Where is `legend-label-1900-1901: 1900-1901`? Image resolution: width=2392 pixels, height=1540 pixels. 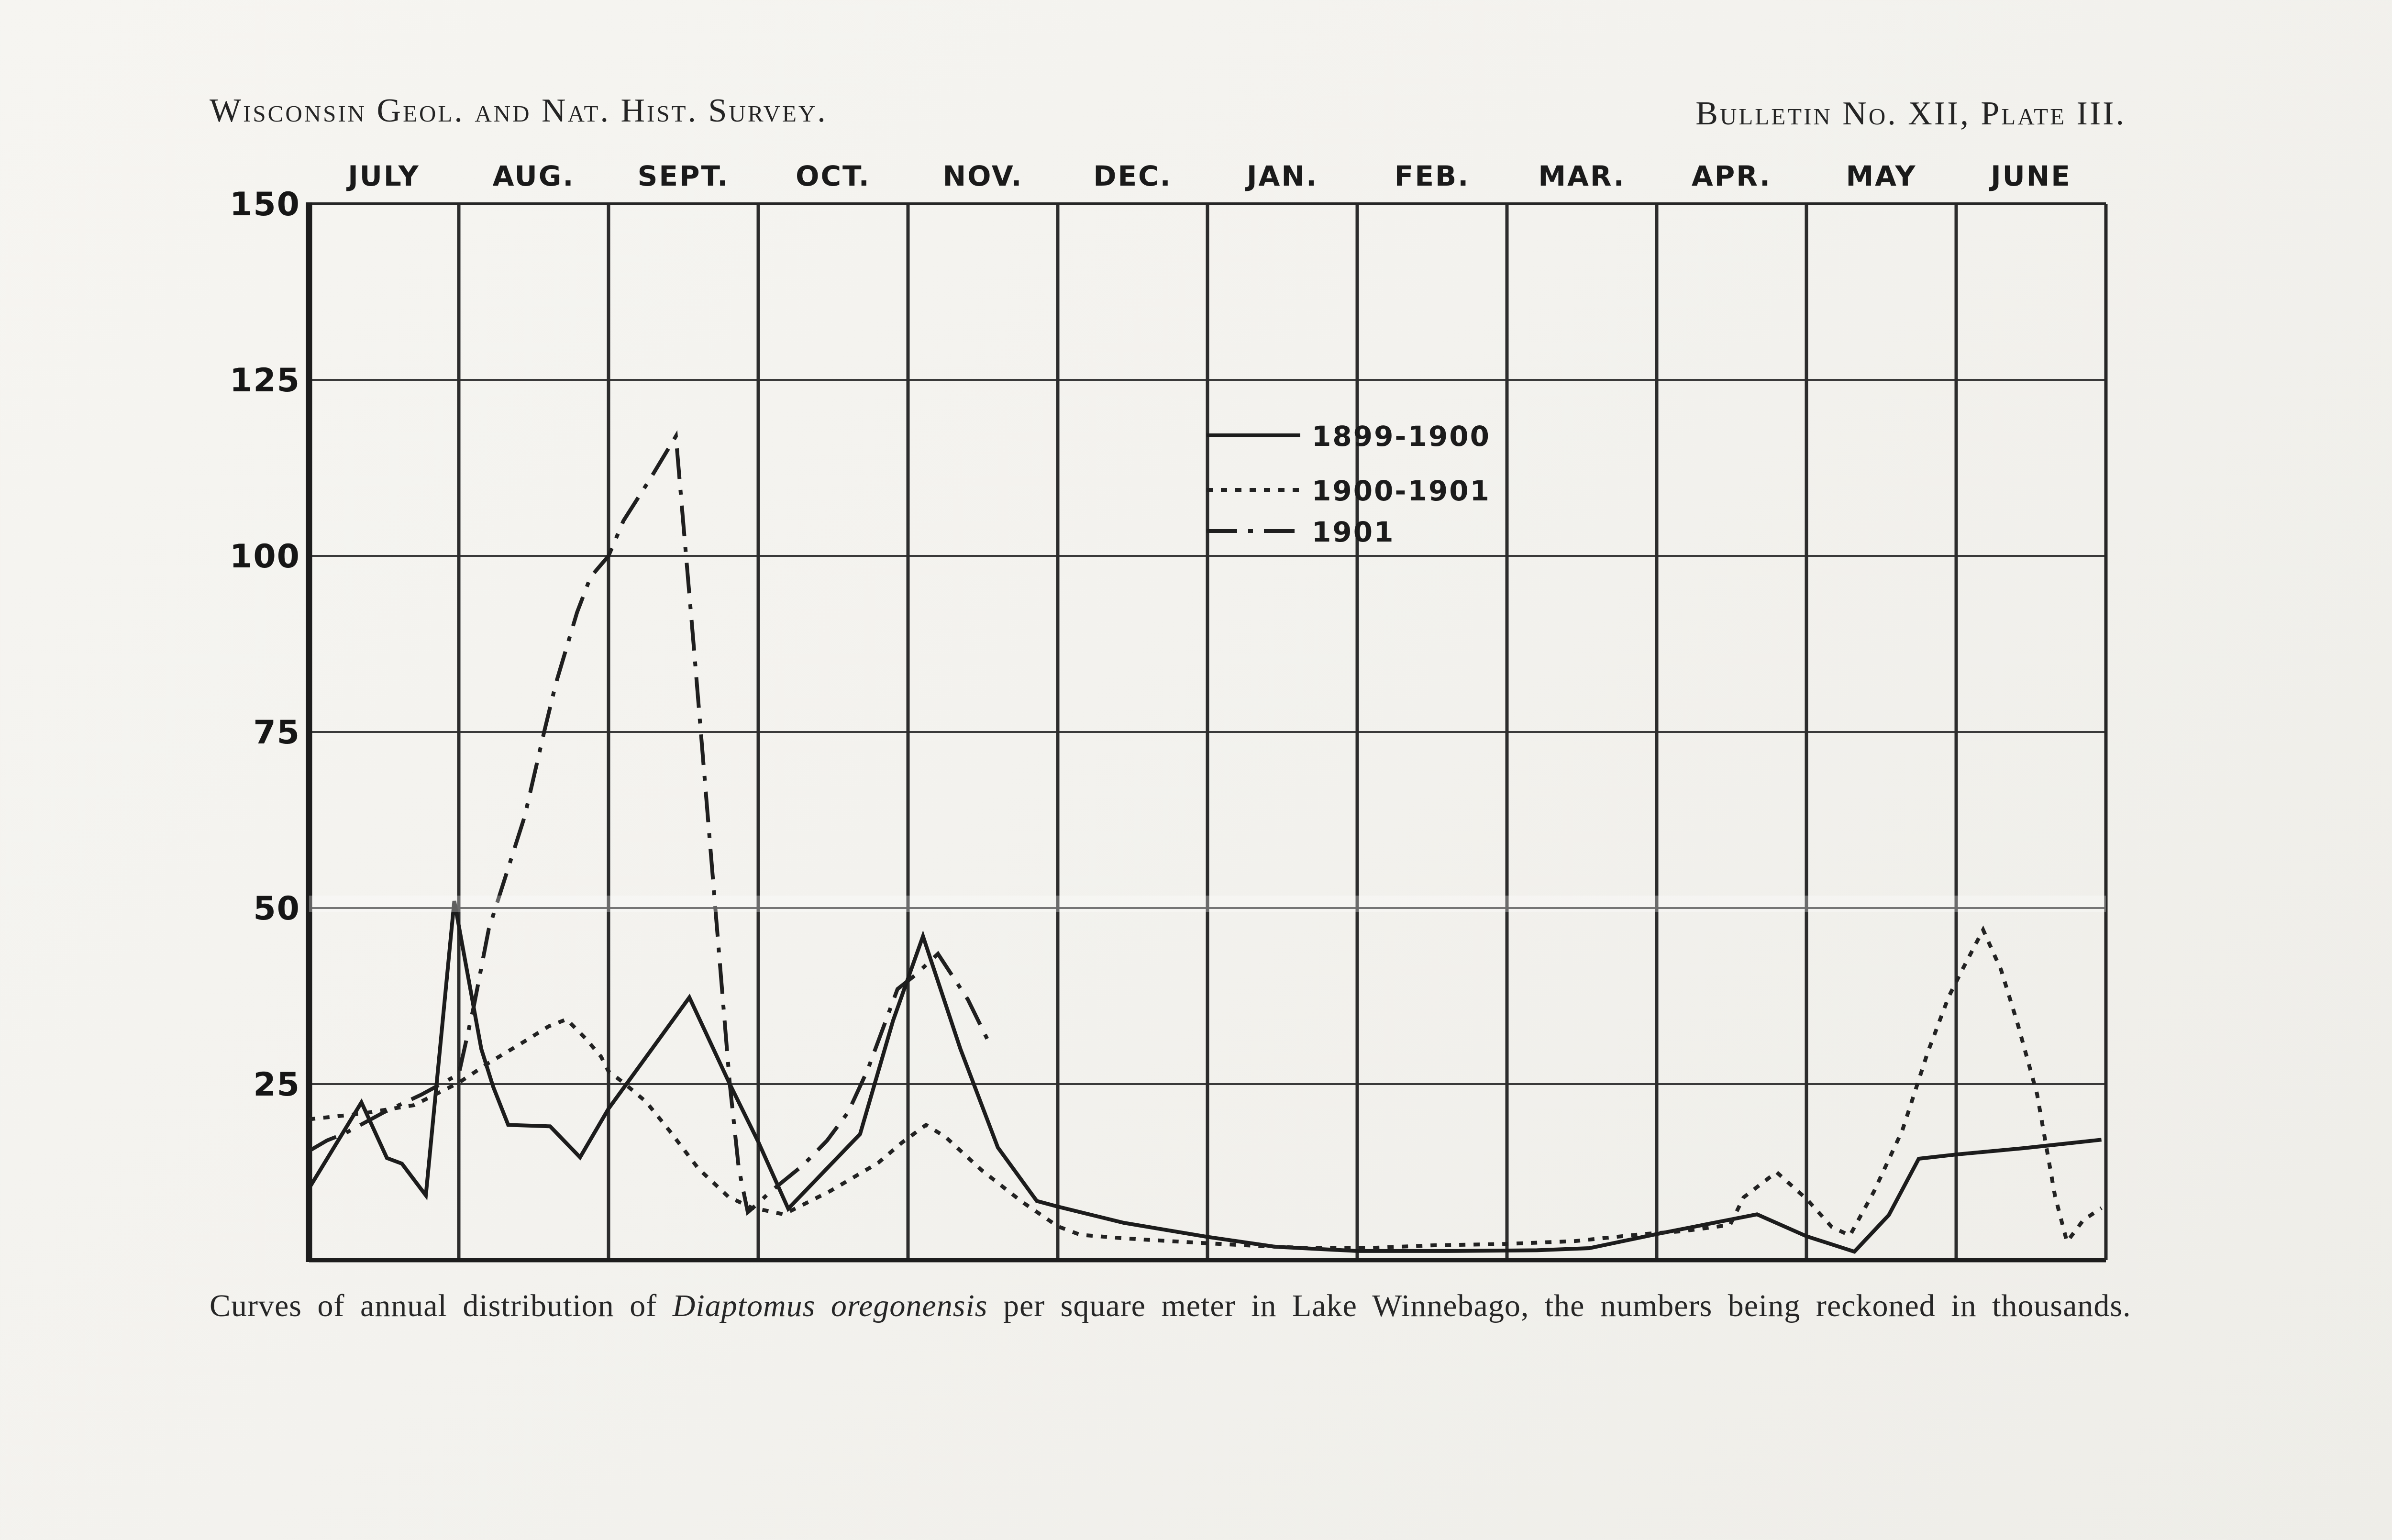 legend-label-1900-1901: 1900-1901 is located at coordinates (1401, 491).